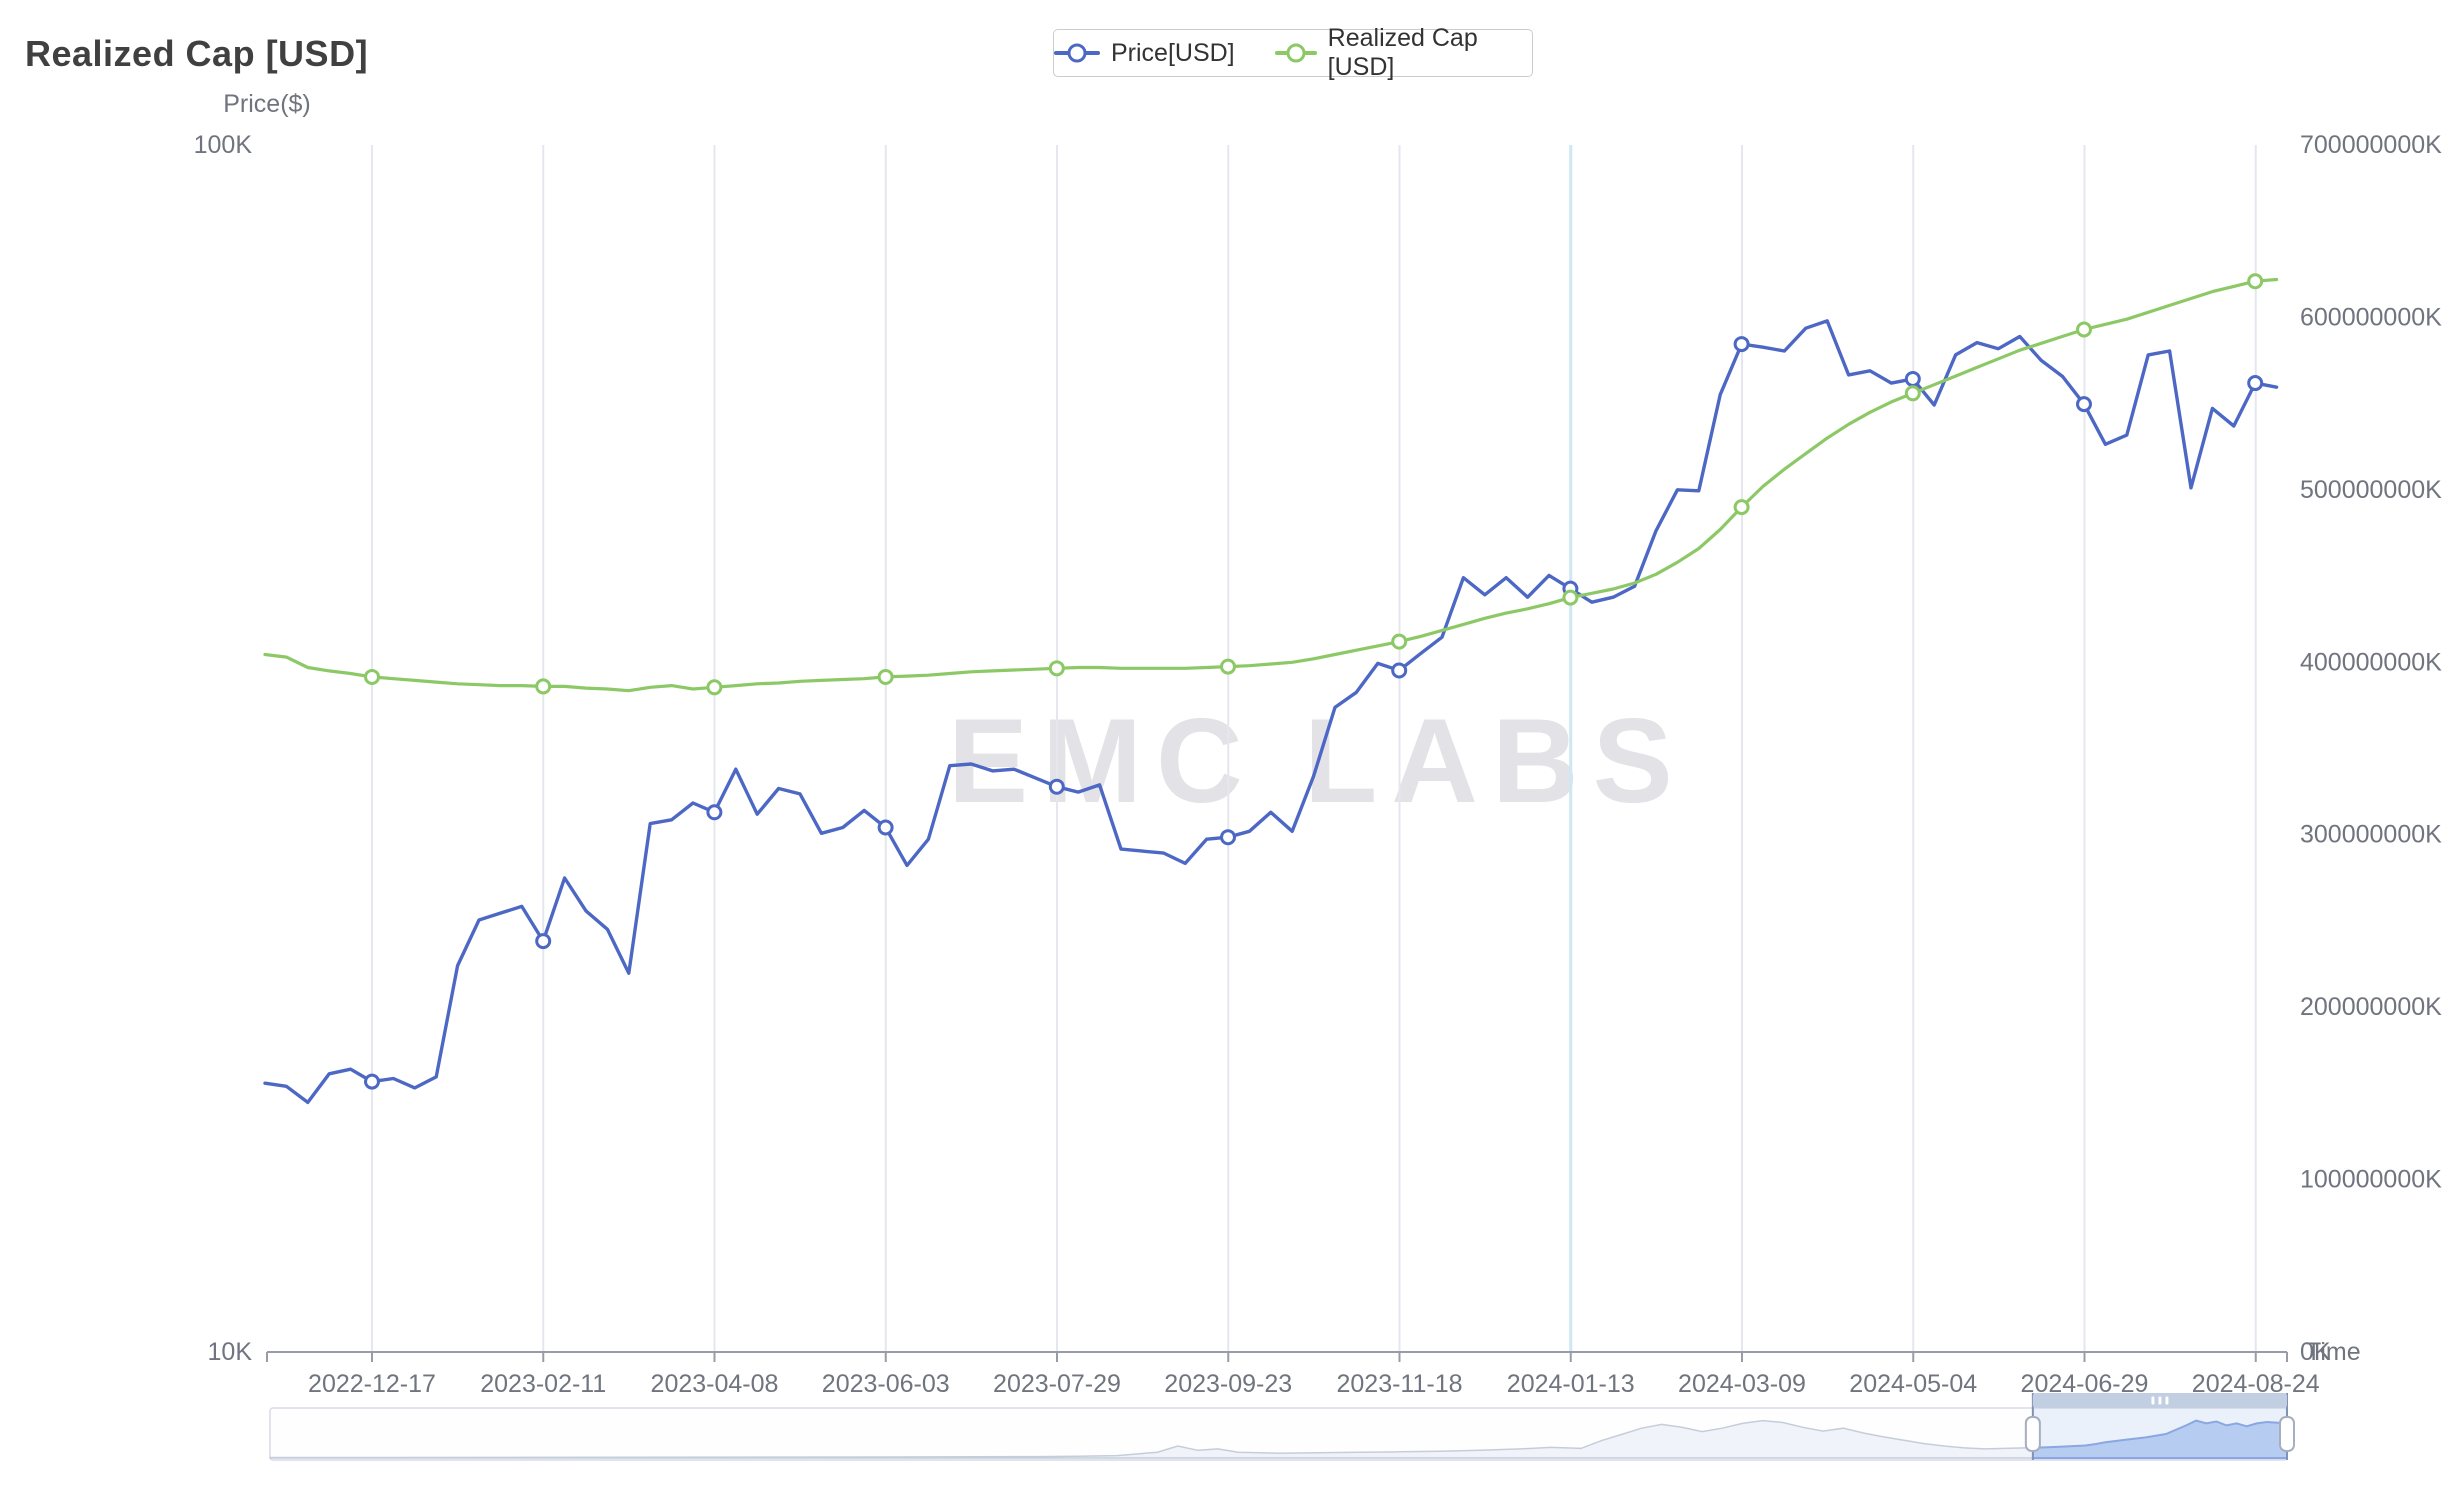 The width and height of the screenshot is (2462, 1510). I want to click on legend-item-label: Realized Cap [USD], so click(1402, 52).